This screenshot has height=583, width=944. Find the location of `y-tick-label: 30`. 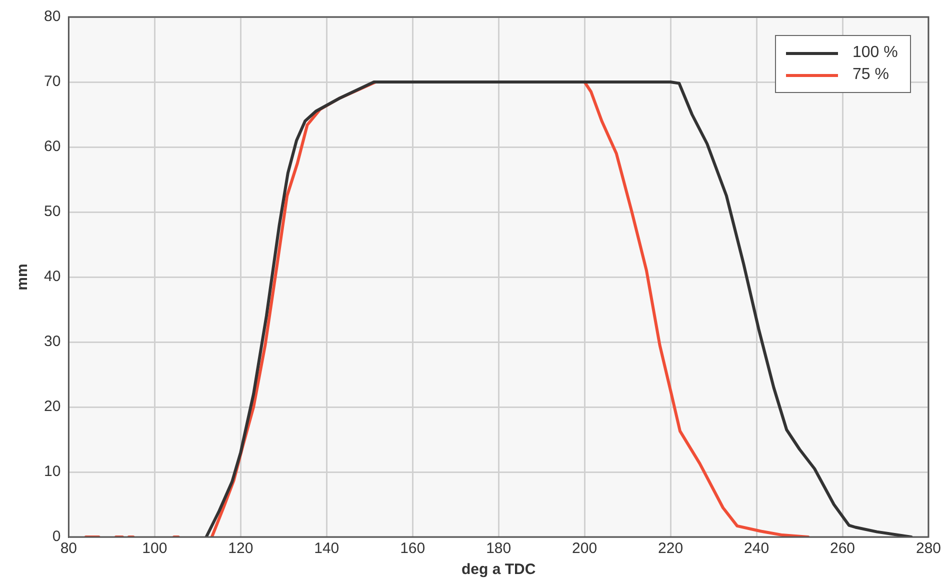

y-tick-label: 30 is located at coordinates (52, 341).